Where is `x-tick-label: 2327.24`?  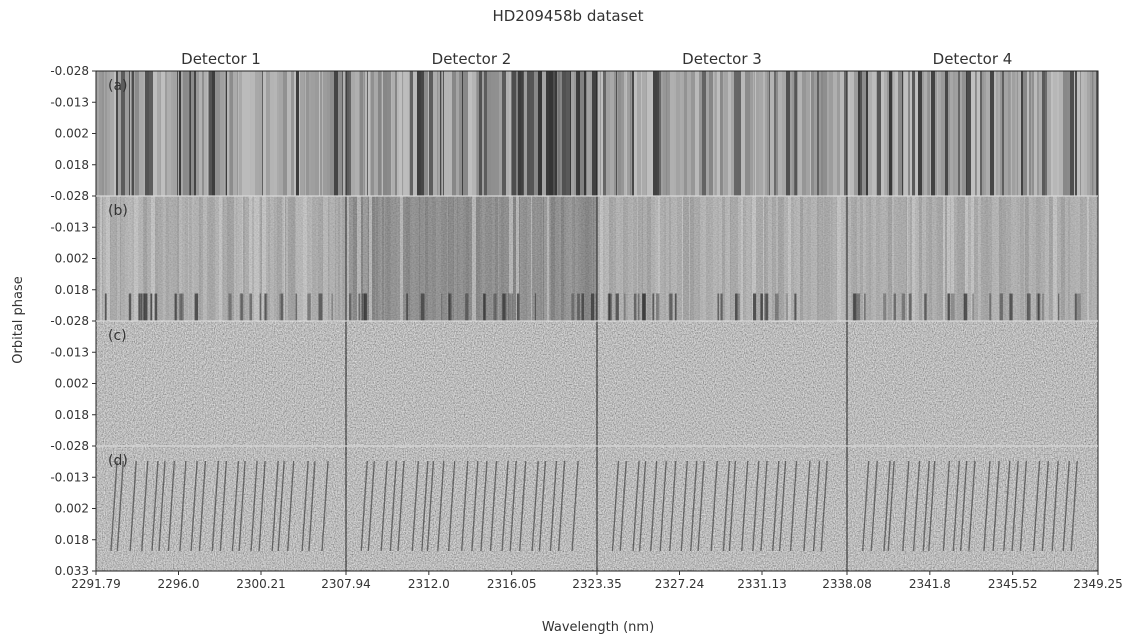 x-tick-label: 2327.24 is located at coordinates (680, 584).